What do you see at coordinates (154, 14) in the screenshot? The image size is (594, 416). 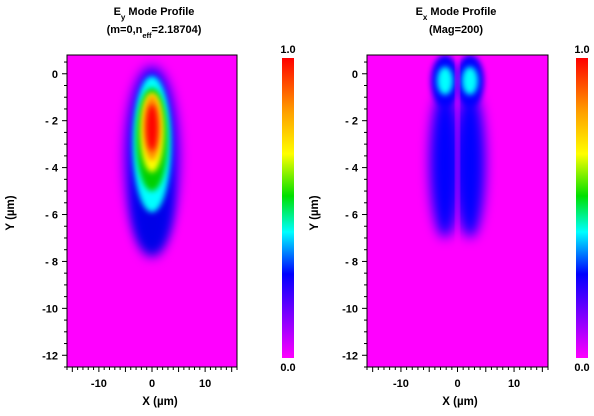 I see `chart-title-ey: Ey Mode Profile` at bounding box center [154, 14].